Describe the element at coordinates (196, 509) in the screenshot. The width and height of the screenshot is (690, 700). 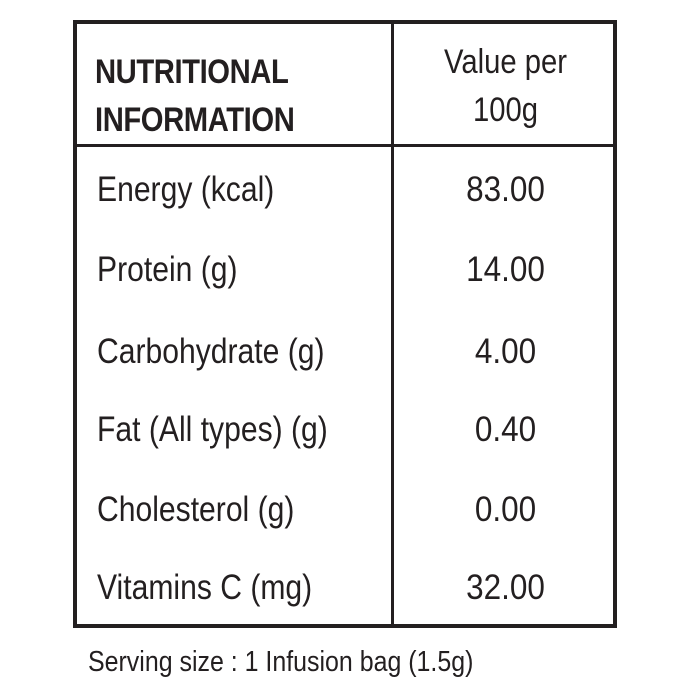
I see `nutrient-name-cholesterol: Cholesterol (g)` at that location.